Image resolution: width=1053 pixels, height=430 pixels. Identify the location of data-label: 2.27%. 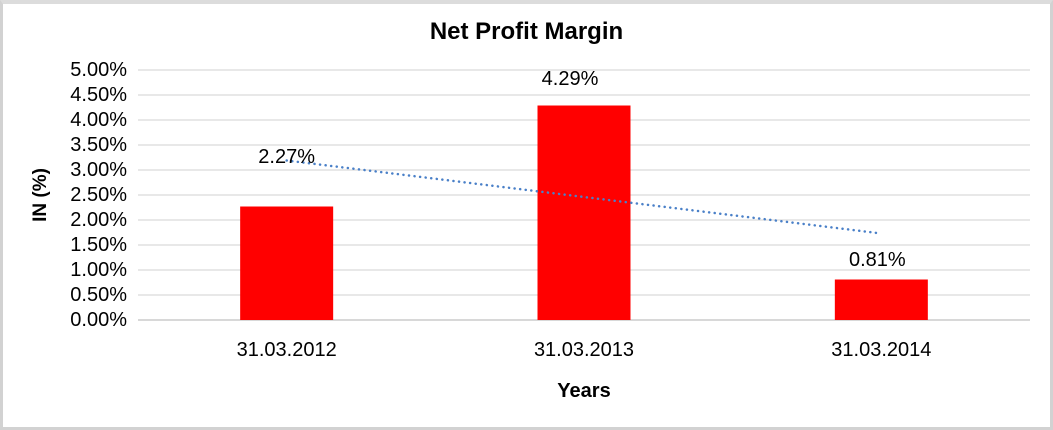
(287, 156).